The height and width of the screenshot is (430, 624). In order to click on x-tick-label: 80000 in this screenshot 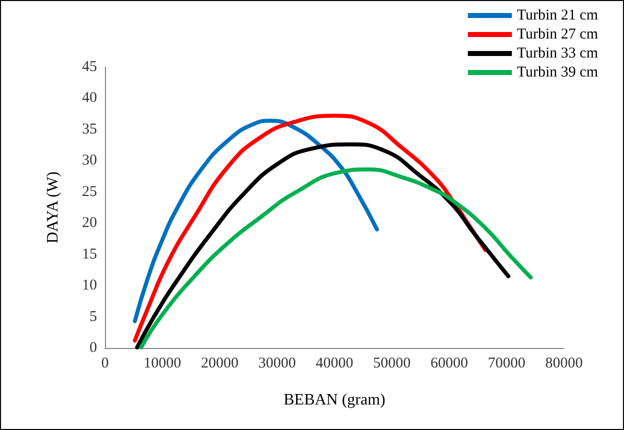, I will do `click(564, 364)`.